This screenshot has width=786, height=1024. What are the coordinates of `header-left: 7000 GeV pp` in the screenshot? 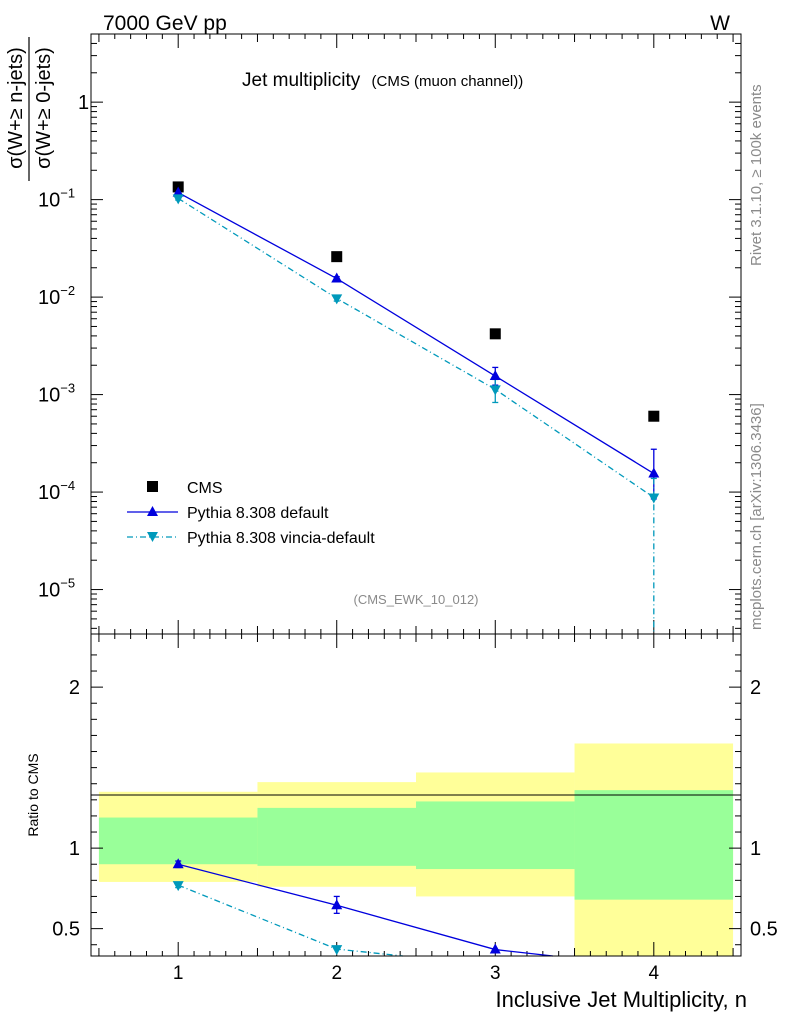 It's located at (165, 23).